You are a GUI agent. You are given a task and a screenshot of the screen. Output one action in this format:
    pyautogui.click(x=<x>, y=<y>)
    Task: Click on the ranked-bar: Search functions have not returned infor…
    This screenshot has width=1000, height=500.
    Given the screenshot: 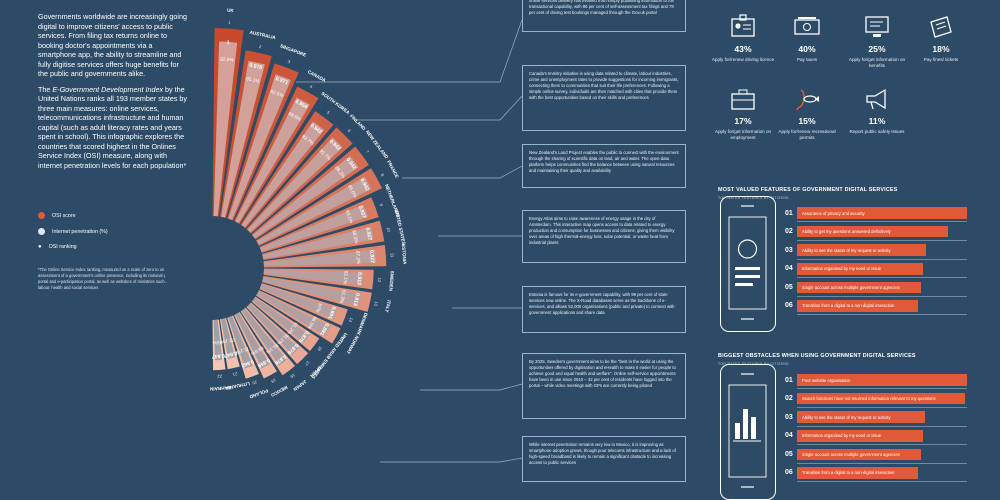 What is the action you would take?
    pyautogui.click(x=881, y=398)
    